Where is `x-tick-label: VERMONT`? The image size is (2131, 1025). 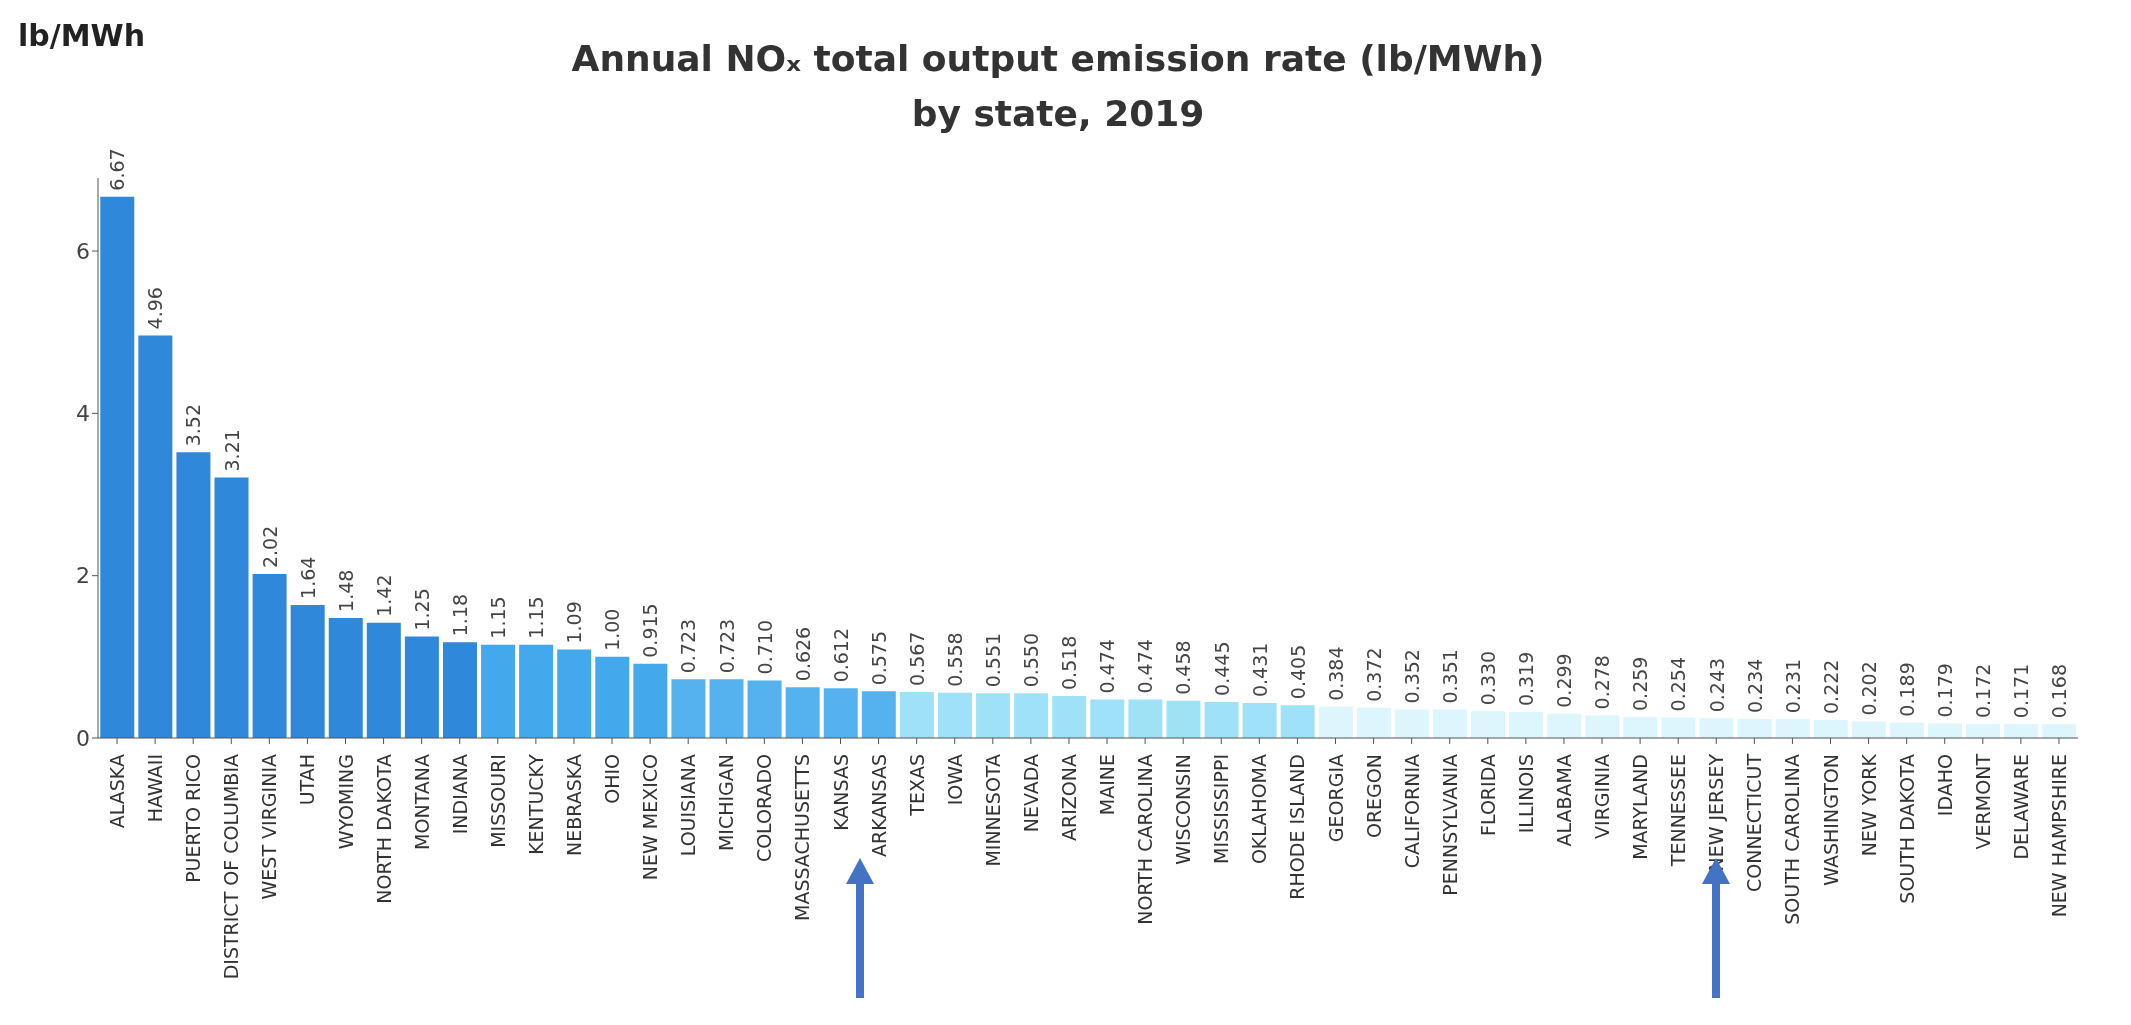
x-tick-label: VERMONT is located at coordinates (1982, 801).